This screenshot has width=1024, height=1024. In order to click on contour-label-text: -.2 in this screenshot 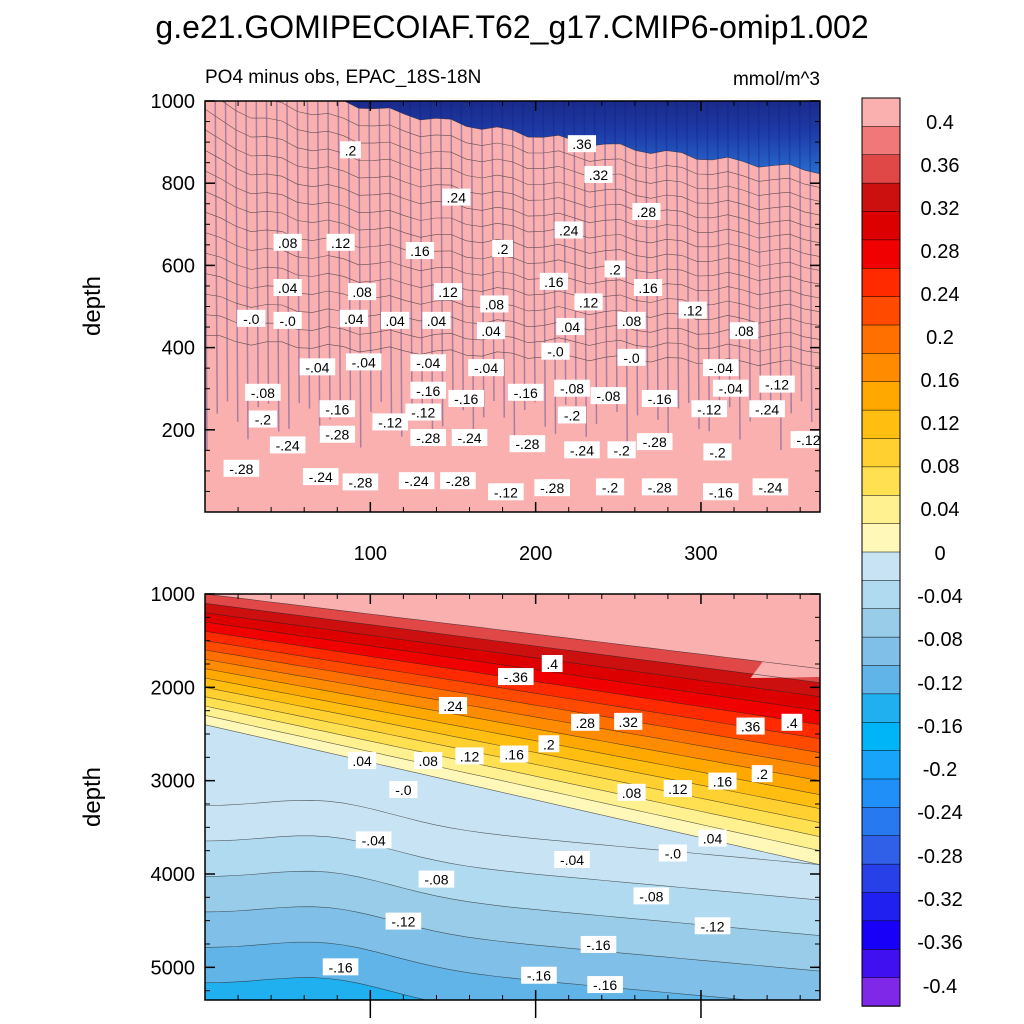, I will do `click(621, 450)`.